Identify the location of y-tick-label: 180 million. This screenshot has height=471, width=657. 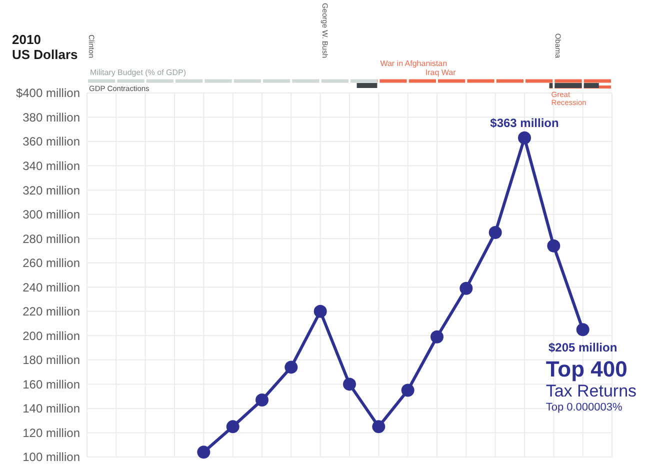
(51, 360).